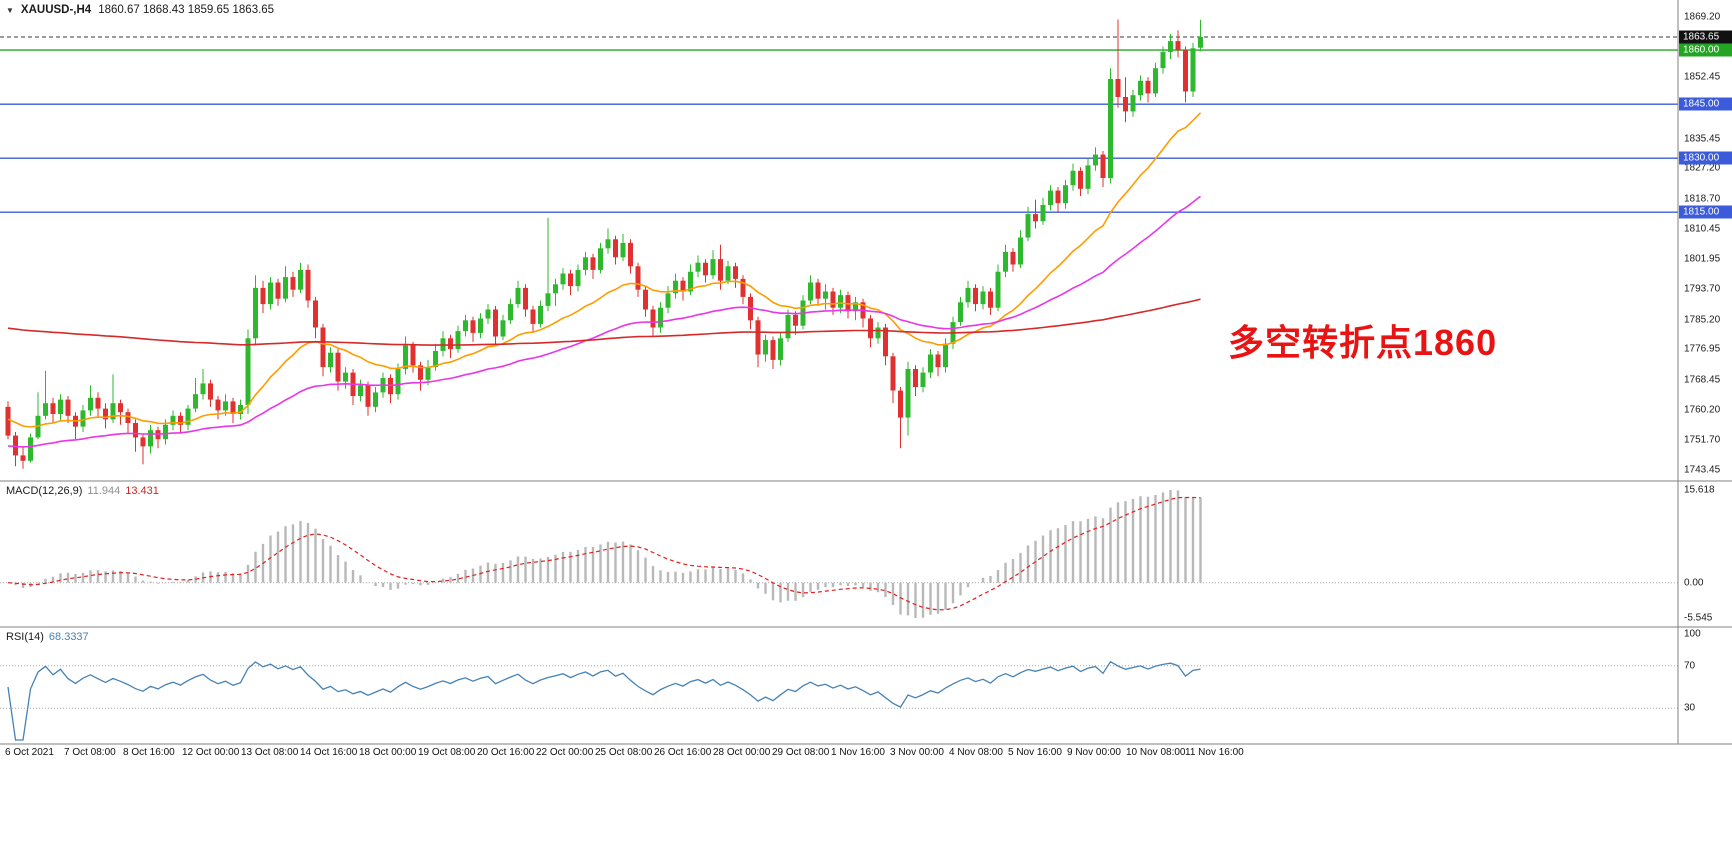  I want to click on price-line-label-1863.65: 1863.65, so click(1705, 37).